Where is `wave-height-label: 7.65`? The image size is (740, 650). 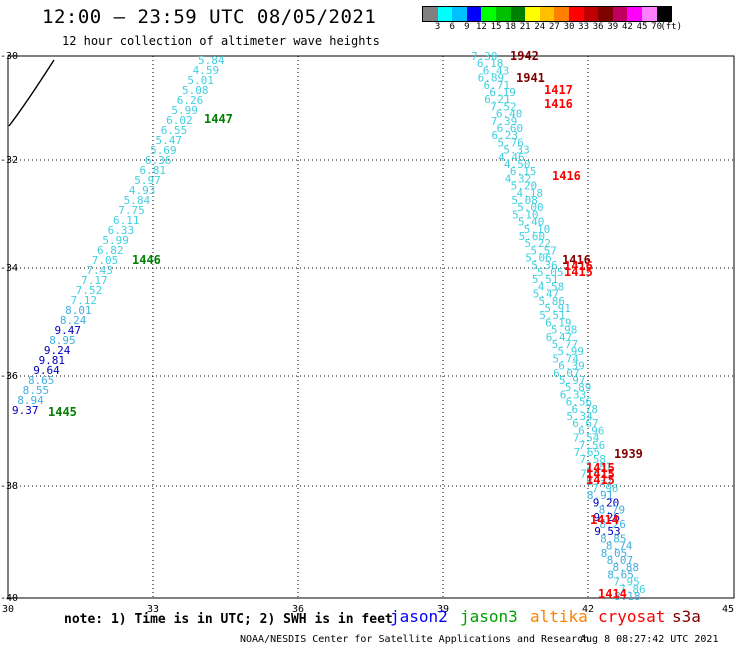 wave-height-label: 7.65 is located at coordinates (587, 452).